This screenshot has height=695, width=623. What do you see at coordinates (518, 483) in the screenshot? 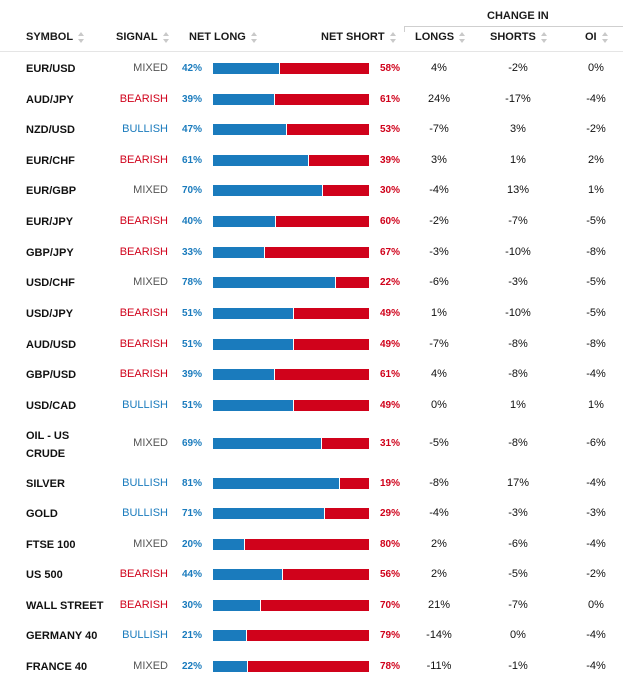
I see `change-shorts-cell: 17%` at bounding box center [518, 483].